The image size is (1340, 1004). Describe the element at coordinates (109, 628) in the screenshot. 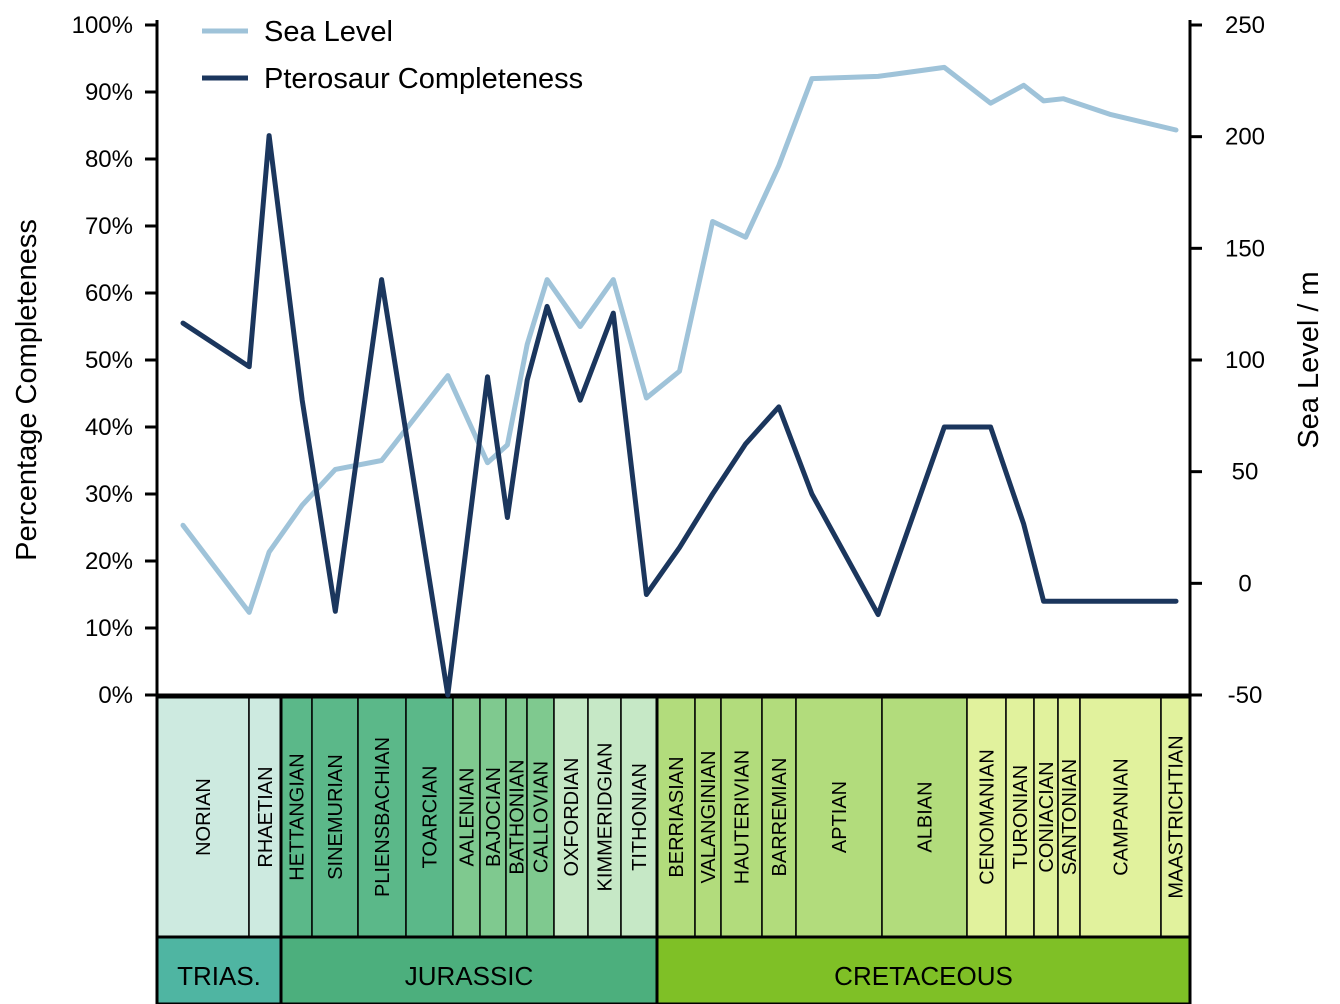

I see `left-tick-label: 10%` at that location.